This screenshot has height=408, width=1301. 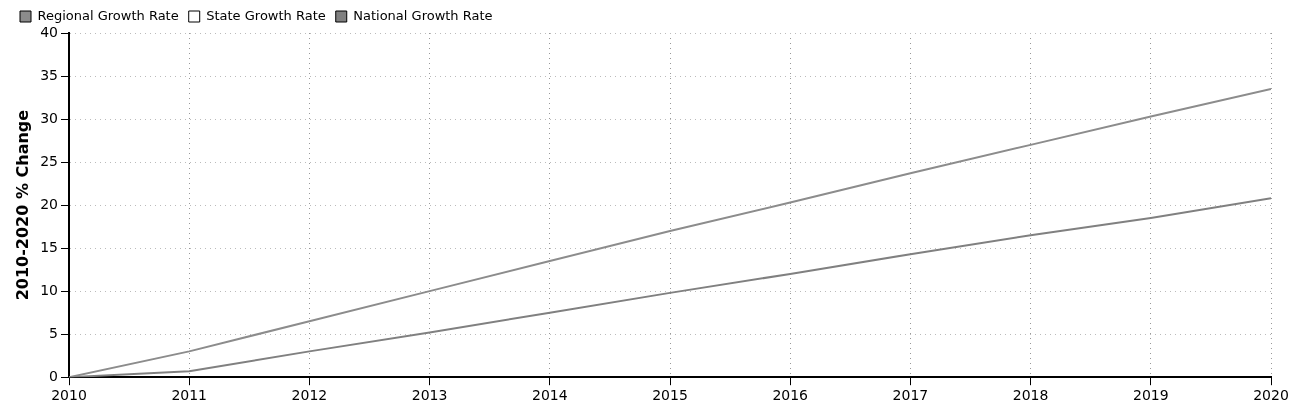 I want to click on y-tick-label: 5, so click(x=54, y=332).